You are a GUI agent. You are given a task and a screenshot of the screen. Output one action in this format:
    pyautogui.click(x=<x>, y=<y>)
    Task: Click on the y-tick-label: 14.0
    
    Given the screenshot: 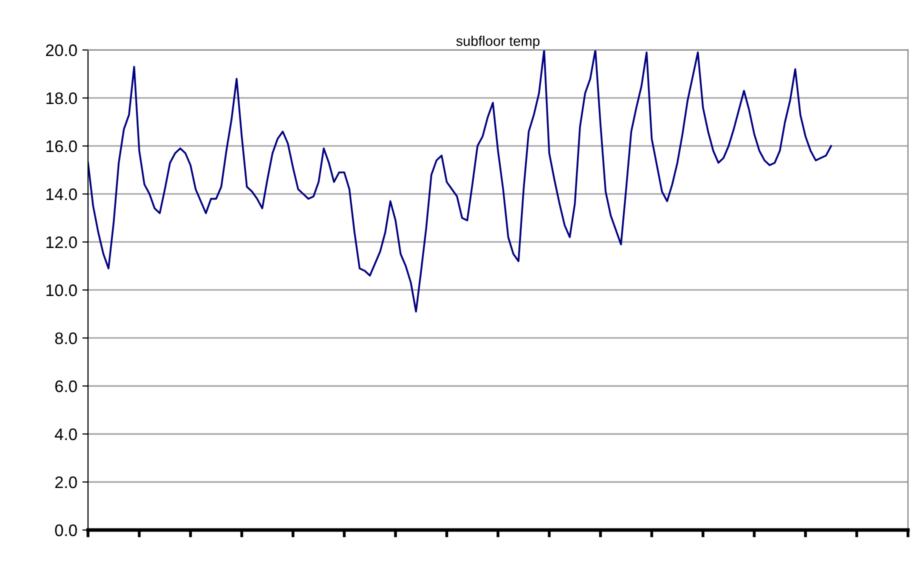 What is the action you would take?
    pyautogui.click(x=61, y=194)
    